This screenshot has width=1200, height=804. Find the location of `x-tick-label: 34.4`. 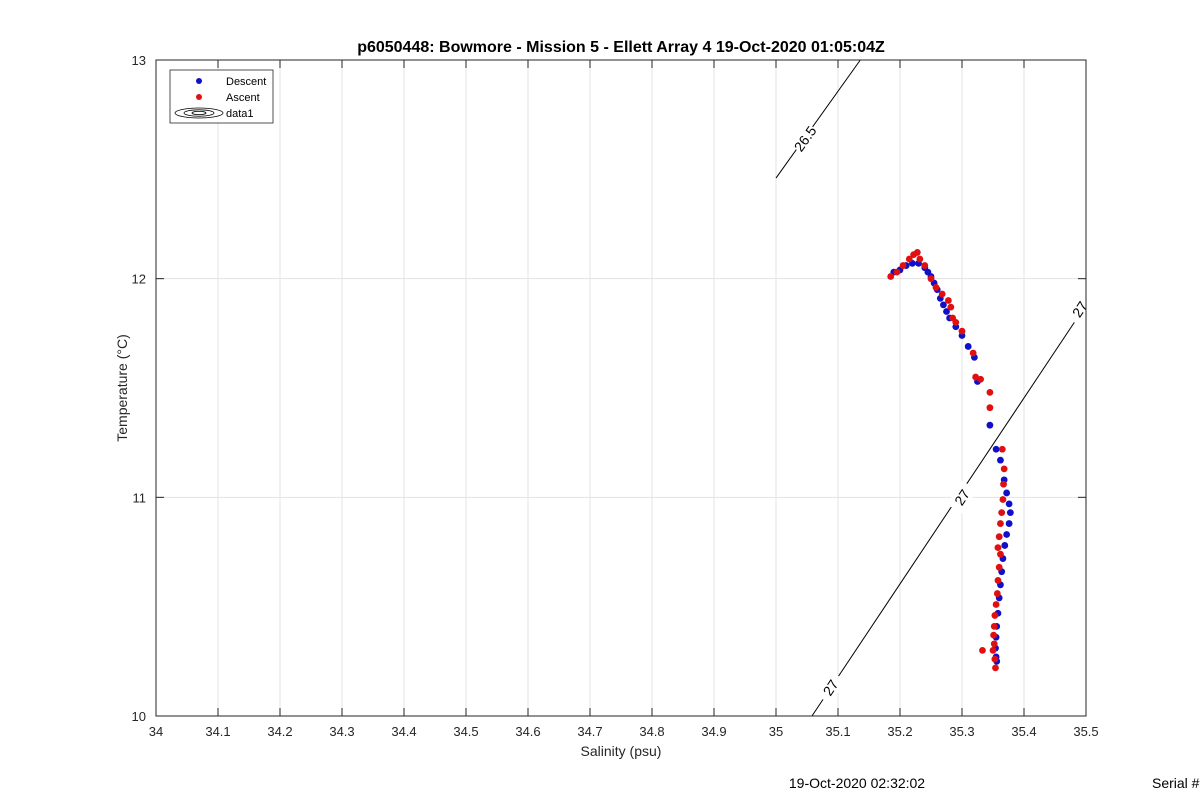

x-tick-label: 34.4 is located at coordinates (403, 731).